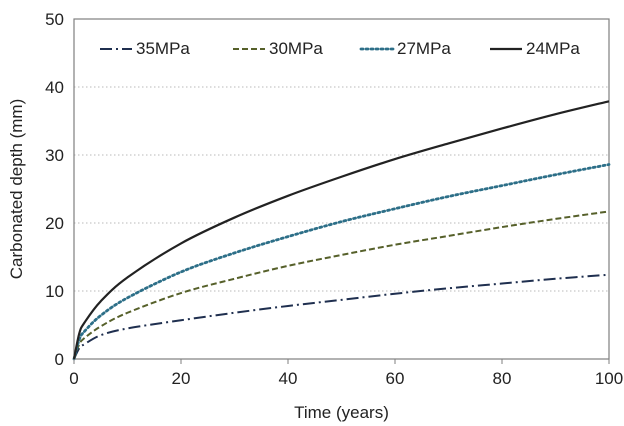  Describe the element at coordinates (502, 378) in the screenshot. I see `x-tick-label-4: 80` at that location.